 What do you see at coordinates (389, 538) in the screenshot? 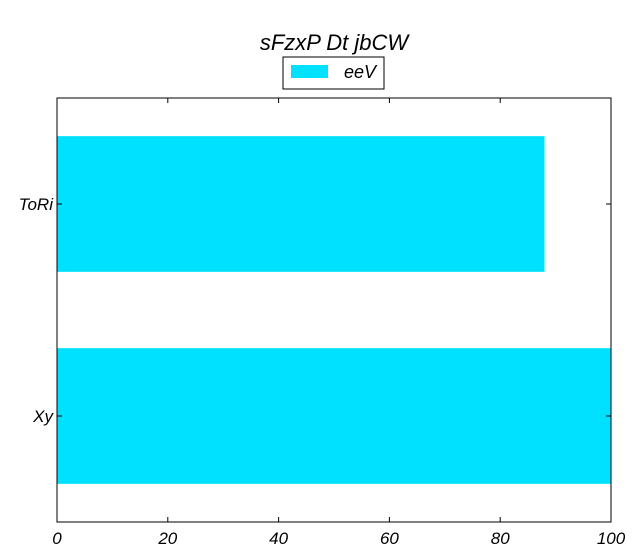
I see `x-tick-label: 60` at bounding box center [389, 538].